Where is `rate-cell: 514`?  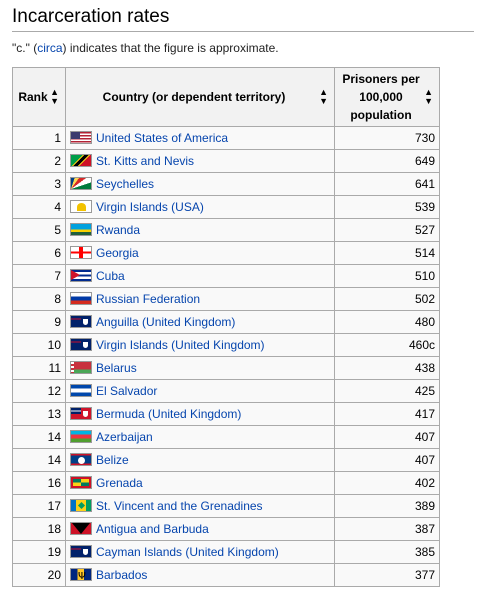
rate-cell: 514 is located at coordinates (387, 253).